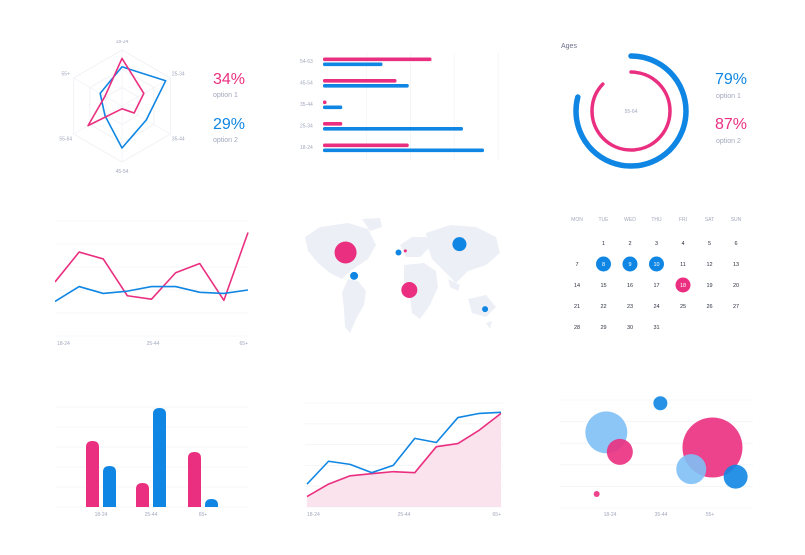 Image resolution: width=805 pixels, height=555 pixels. Describe the element at coordinates (709, 307) in the screenshot. I see `calendar-day-26: 26` at that location.